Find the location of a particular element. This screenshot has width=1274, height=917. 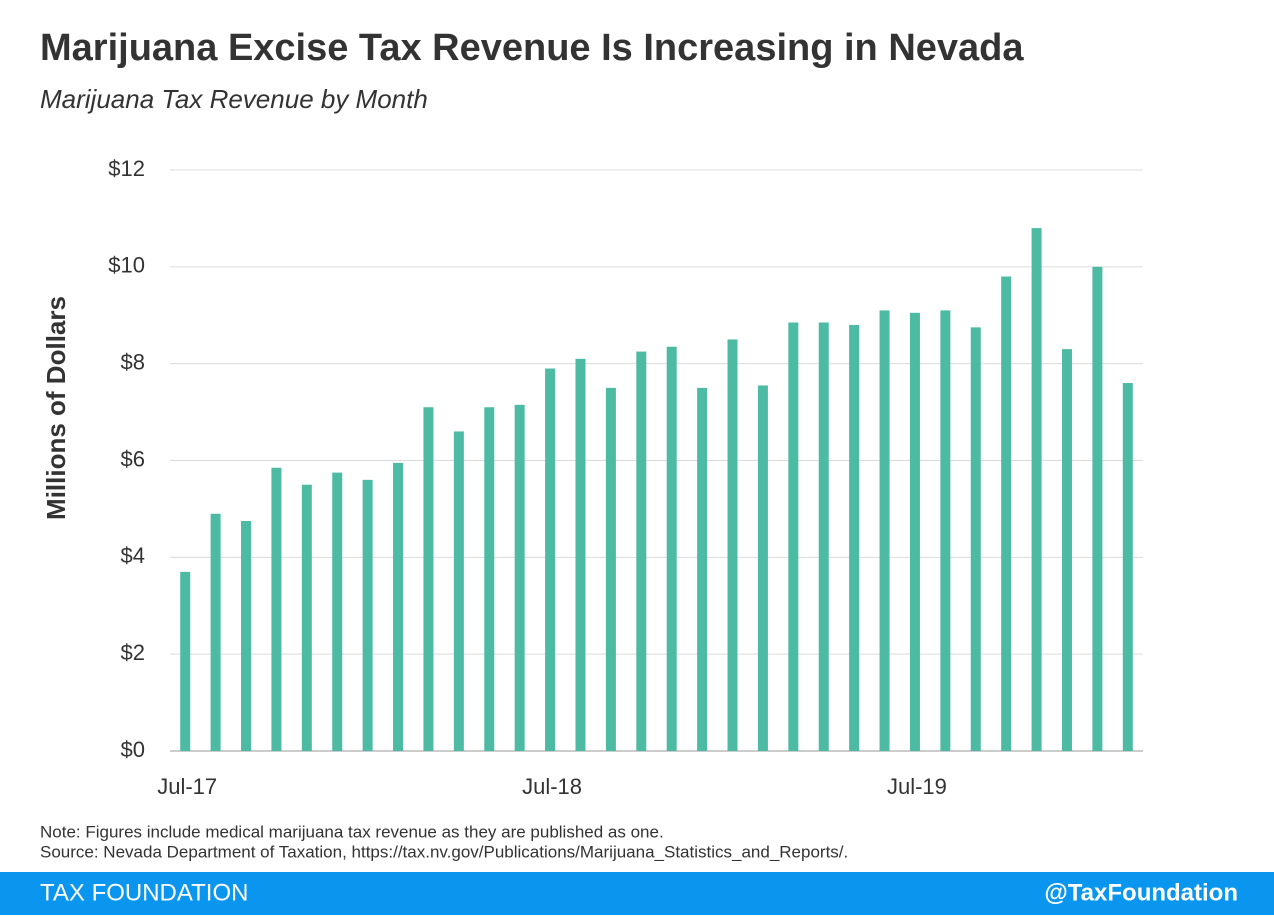

y-tick-label: $2 is located at coordinates (133, 652).